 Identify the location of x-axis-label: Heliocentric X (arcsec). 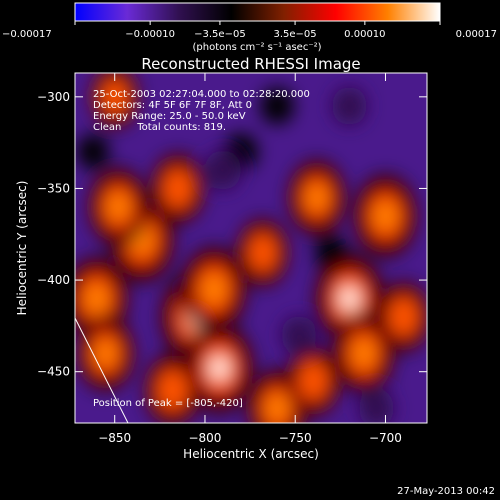
(251, 454).